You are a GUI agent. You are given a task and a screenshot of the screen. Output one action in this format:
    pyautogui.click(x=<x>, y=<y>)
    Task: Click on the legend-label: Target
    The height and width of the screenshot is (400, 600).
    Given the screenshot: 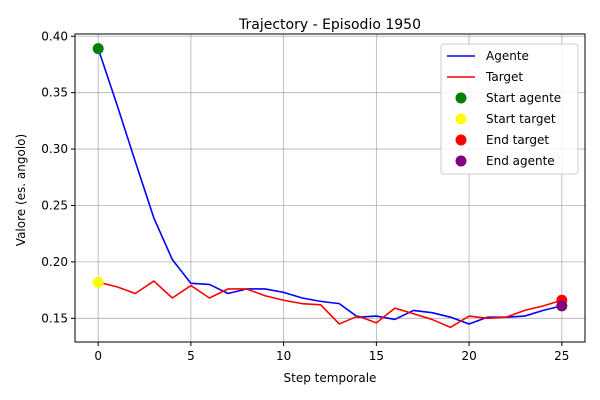 What is the action you would take?
    pyautogui.click(x=504, y=77)
    